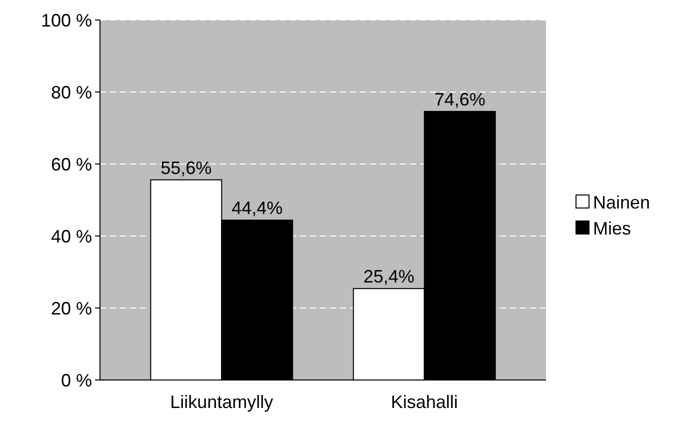 This screenshot has height=435, width=696. I want to click on y-tick-label: 60 %, so click(71, 164).